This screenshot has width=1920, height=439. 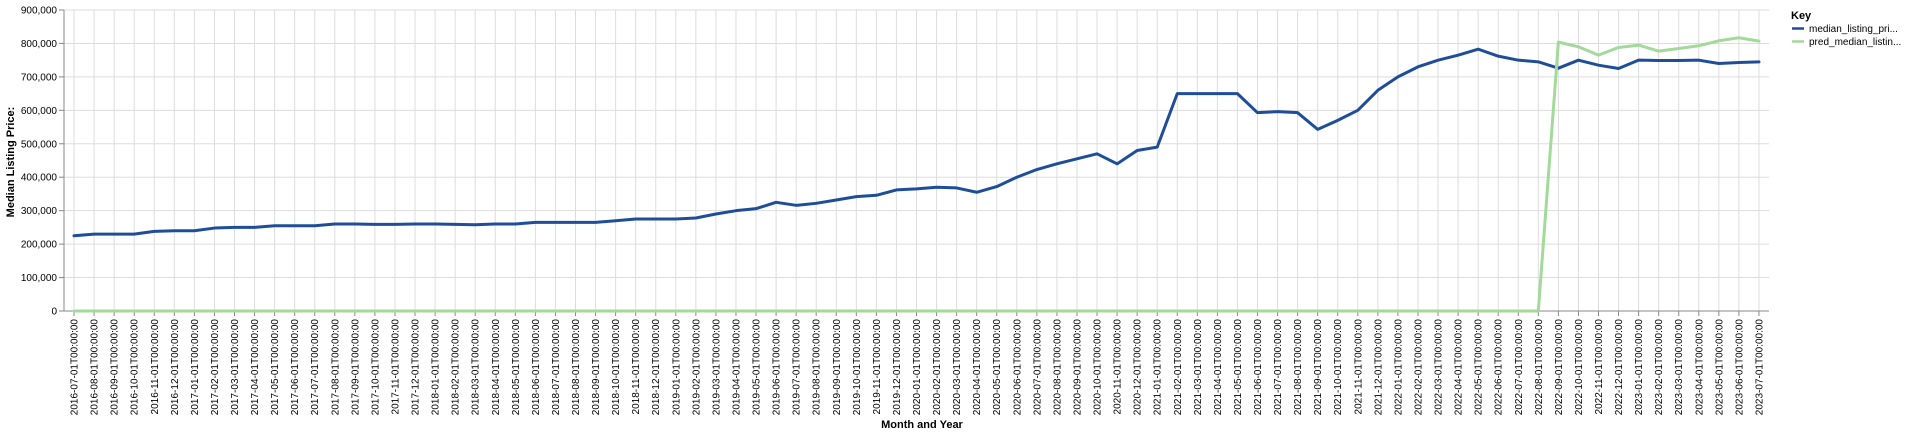 What do you see at coordinates (476, 367) in the screenshot?
I see `x-tick-label: 2018-03-01T00:00:00` at bounding box center [476, 367].